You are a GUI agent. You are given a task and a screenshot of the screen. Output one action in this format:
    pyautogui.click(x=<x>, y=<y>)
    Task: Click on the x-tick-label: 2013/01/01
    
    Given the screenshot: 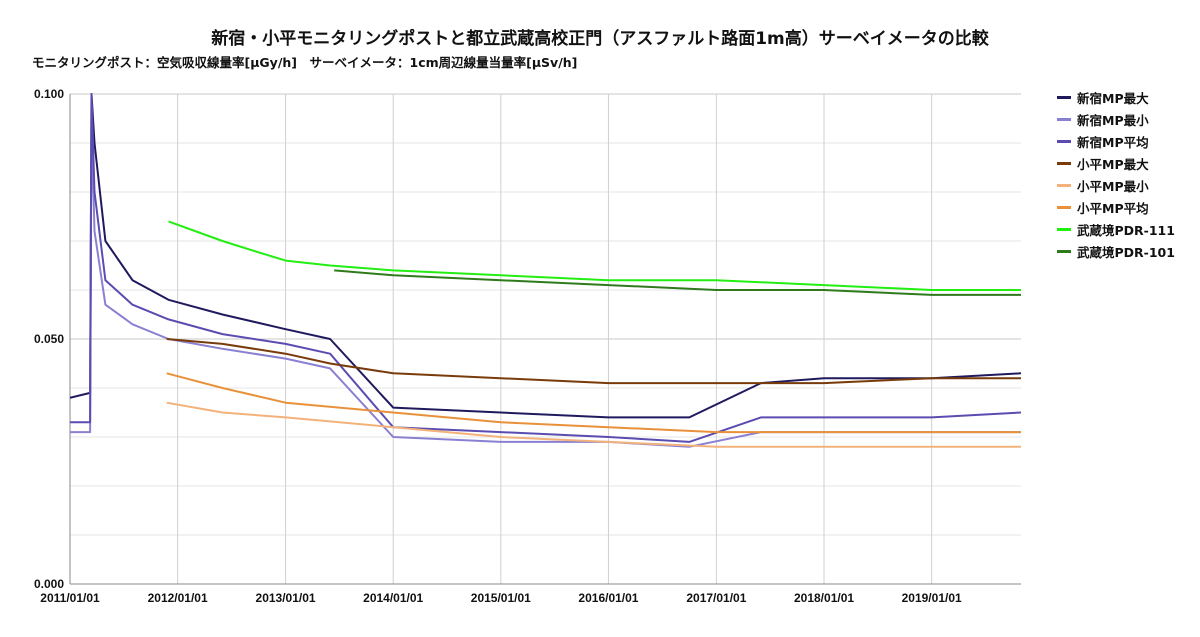 What is the action you would take?
    pyautogui.click(x=286, y=598)
    